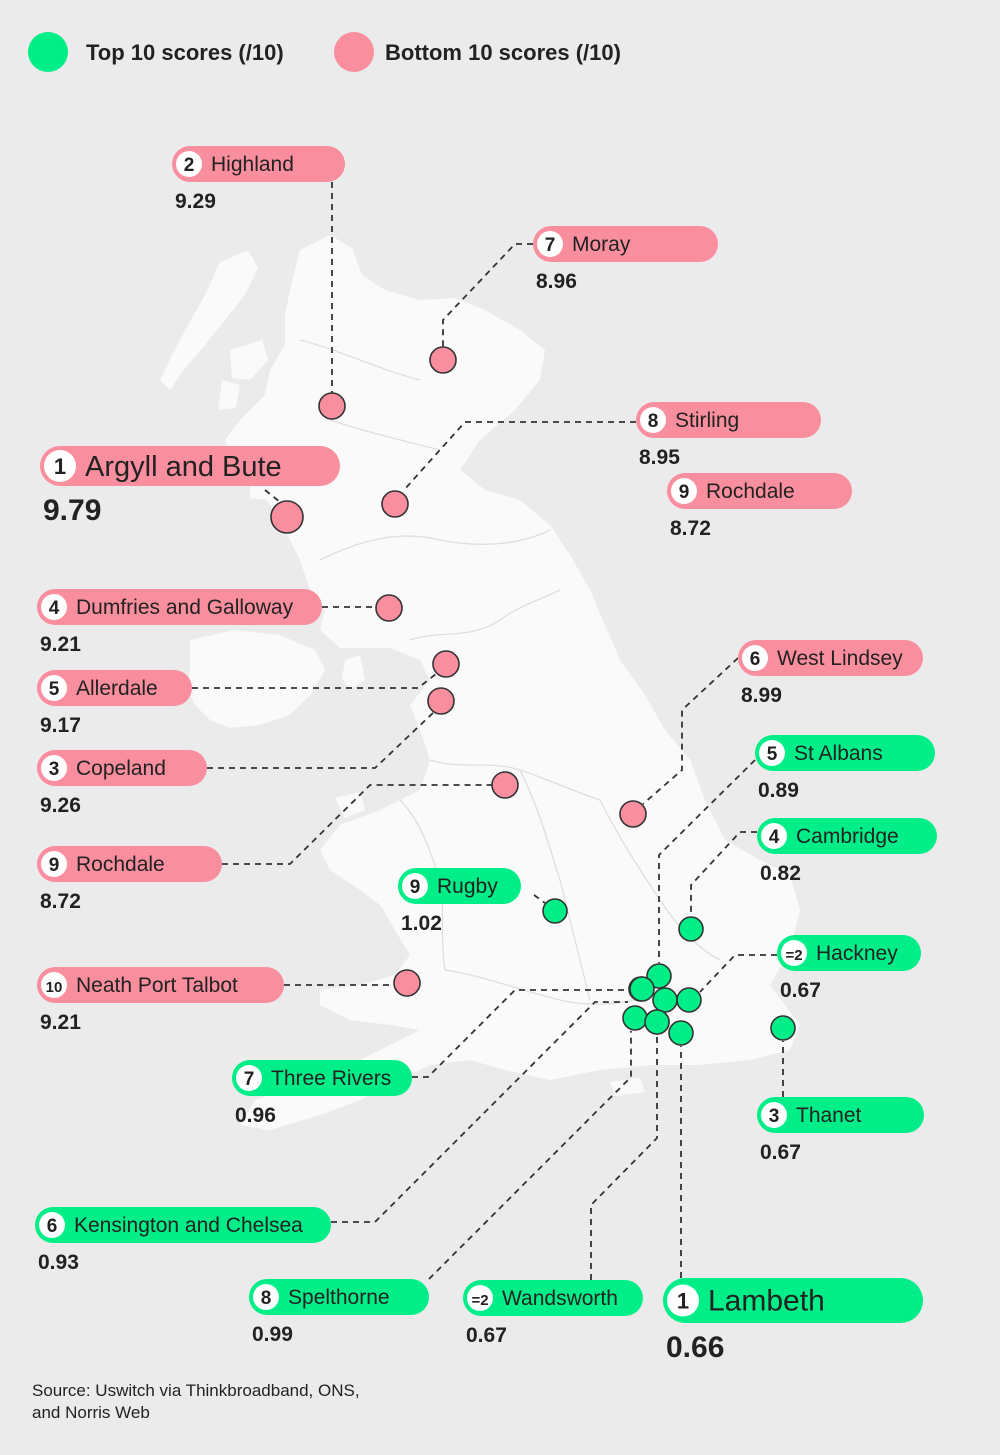 The image size is (1000, 1455). What do you see at coordinates (421, 923) in the screenshot?
I see `top-score: 1.02` at bounding box center [421, 923].